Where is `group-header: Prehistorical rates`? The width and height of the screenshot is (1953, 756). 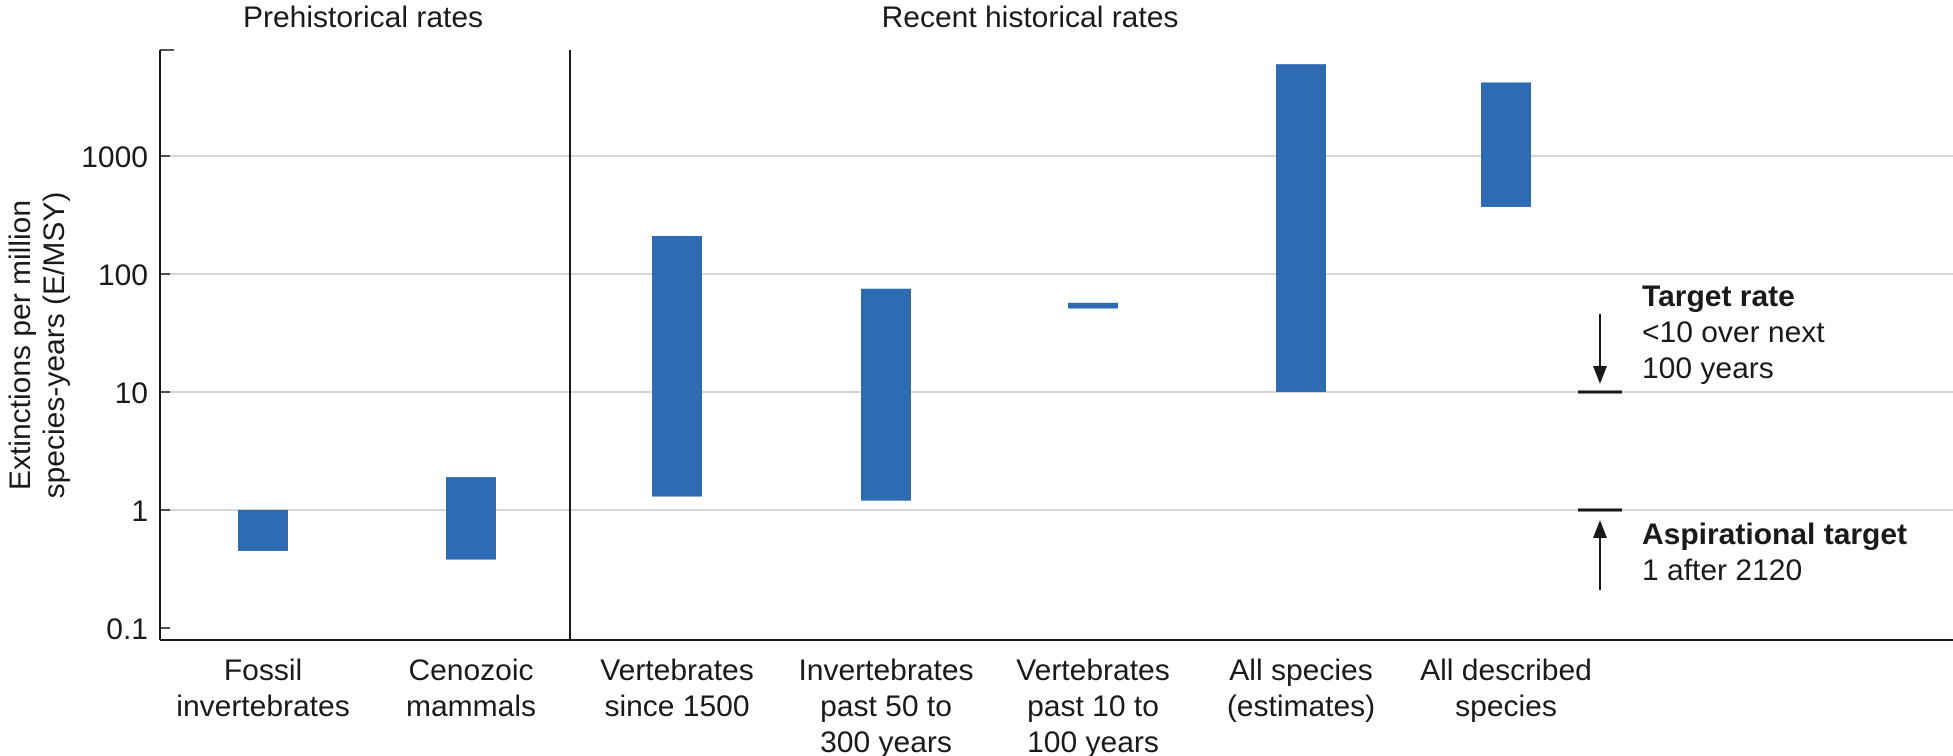
group-header: Prehistorical rates is located at coordinates (363, 17).